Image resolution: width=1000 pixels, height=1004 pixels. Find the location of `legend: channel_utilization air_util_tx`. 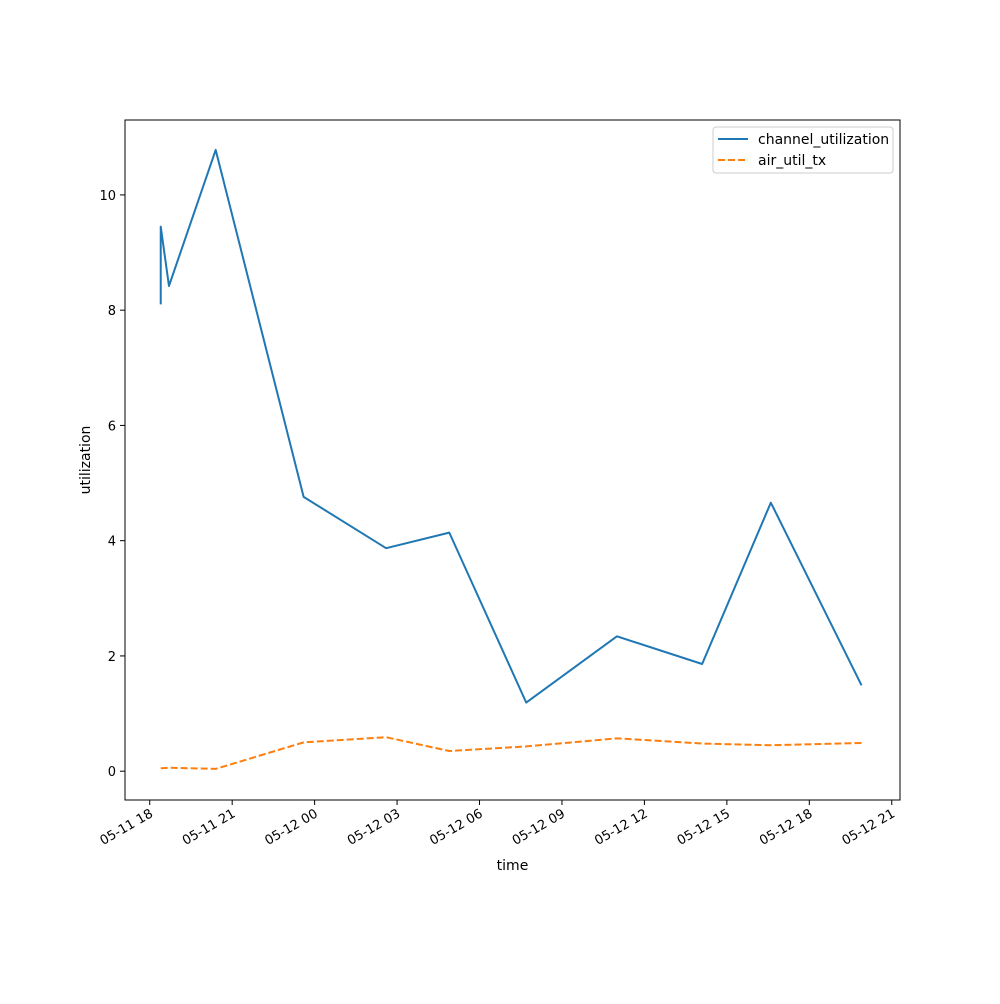

legend: channel_utilization air_util_tx is located at coordinates (803, 150).